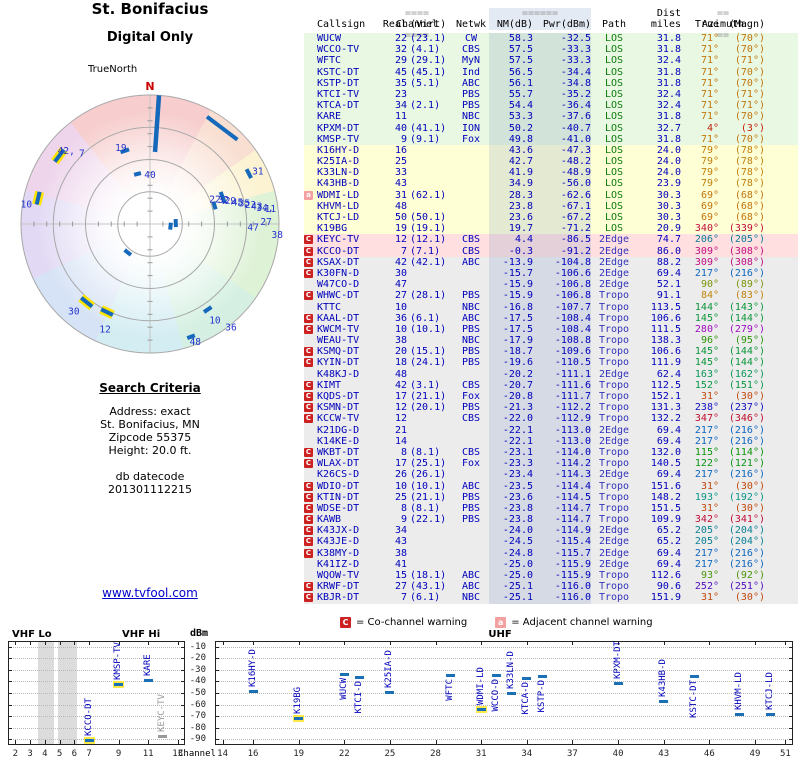 The image size is (800, 768). What do you see at coordinates (338, 139) in the screenshot?
I see `station-callsign-link: KMSP-TV` at bounding box center [338, 139].